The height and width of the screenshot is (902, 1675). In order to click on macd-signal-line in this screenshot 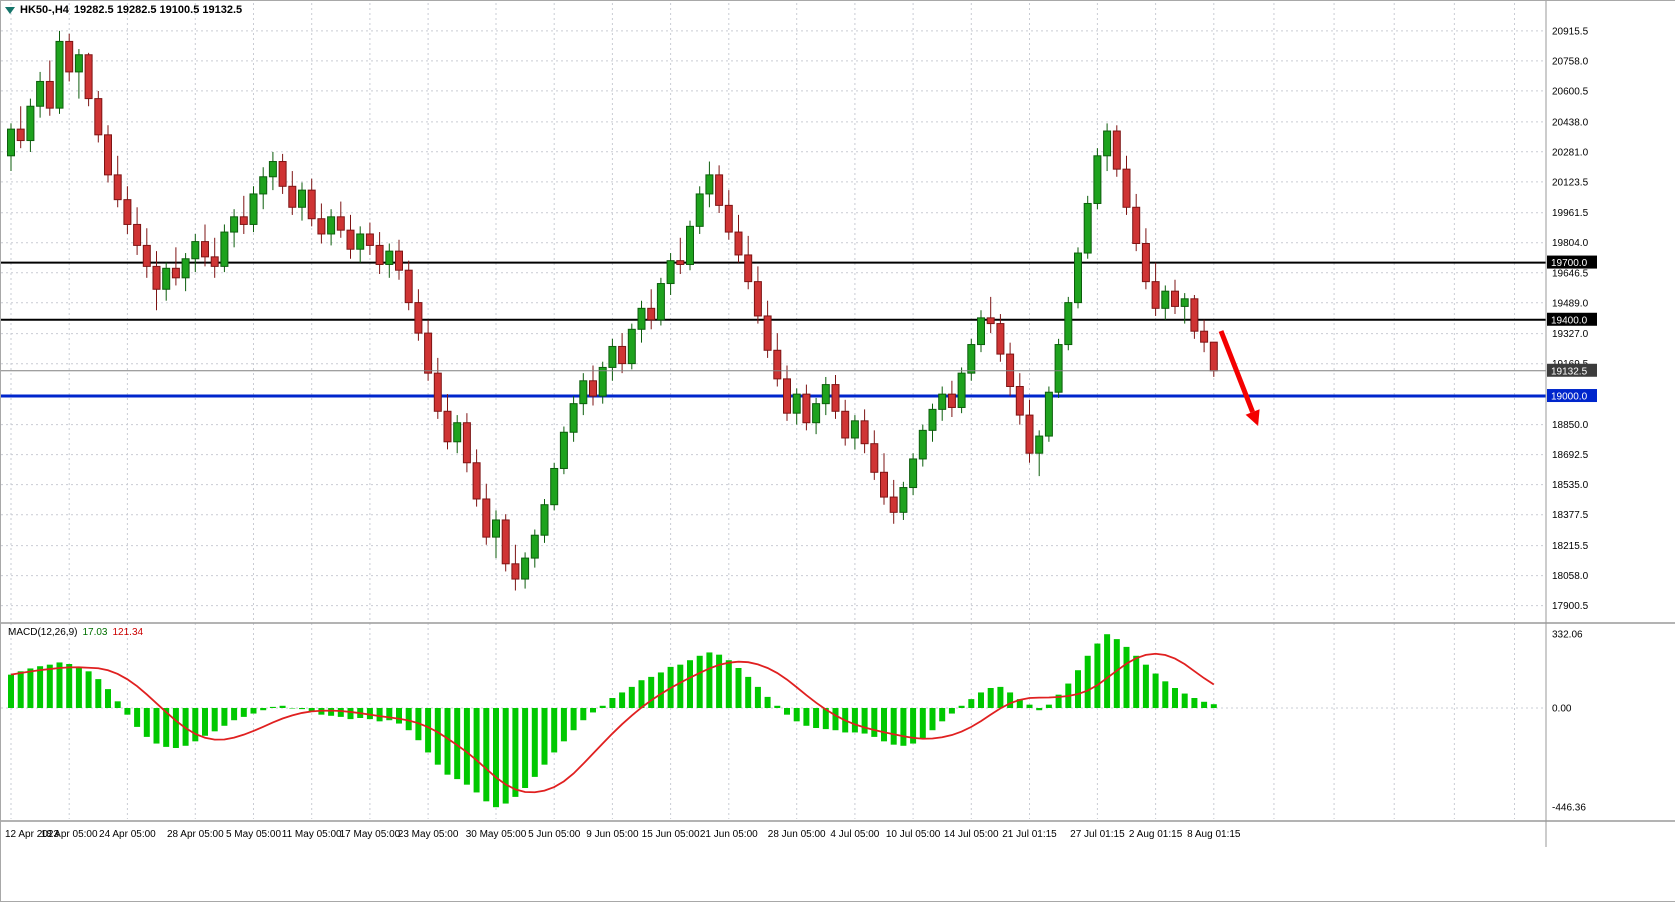, I will do `click(612, 723)`.